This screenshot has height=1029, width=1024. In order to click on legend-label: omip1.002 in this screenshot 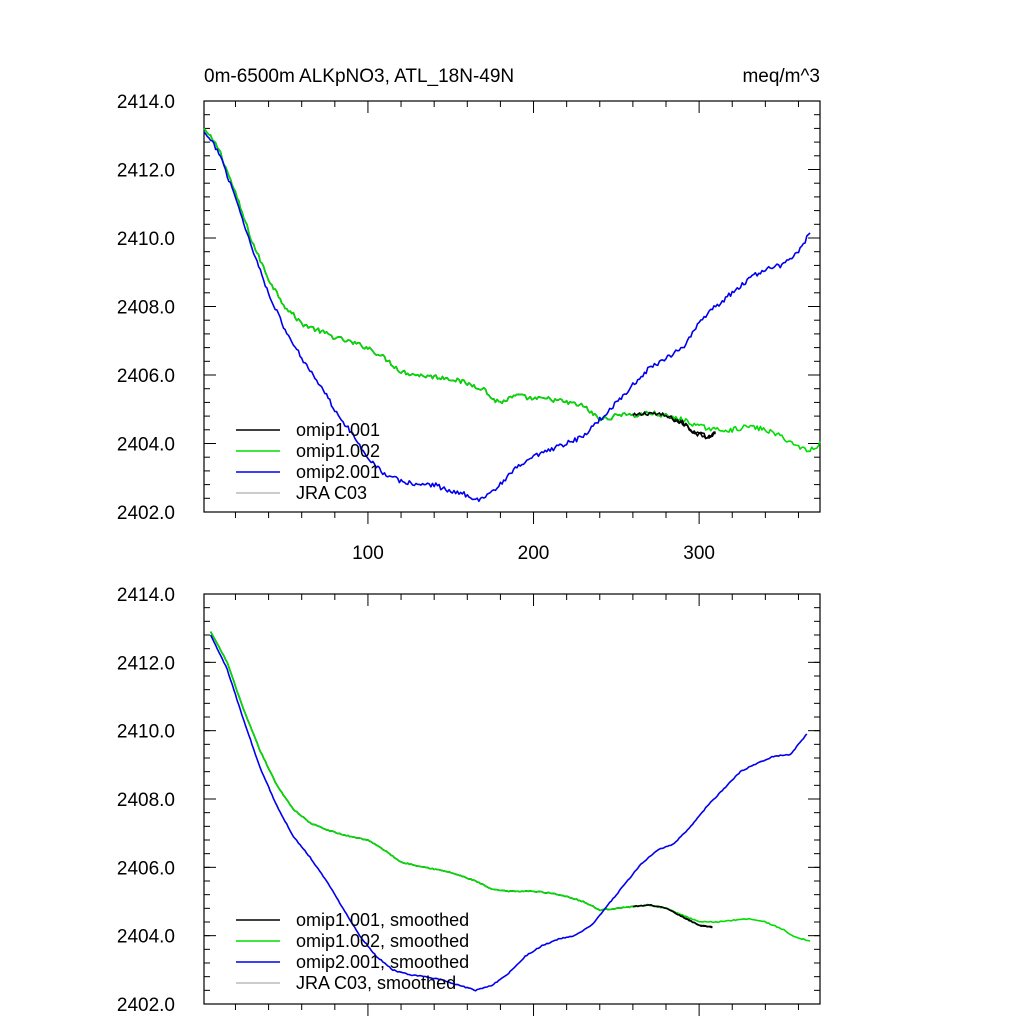, I will do `click(338, 451)`.